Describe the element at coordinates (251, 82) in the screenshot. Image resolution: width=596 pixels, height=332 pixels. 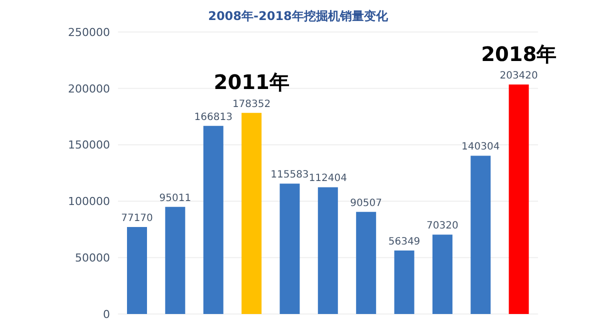
I see `annotation: 2011年` at that location.